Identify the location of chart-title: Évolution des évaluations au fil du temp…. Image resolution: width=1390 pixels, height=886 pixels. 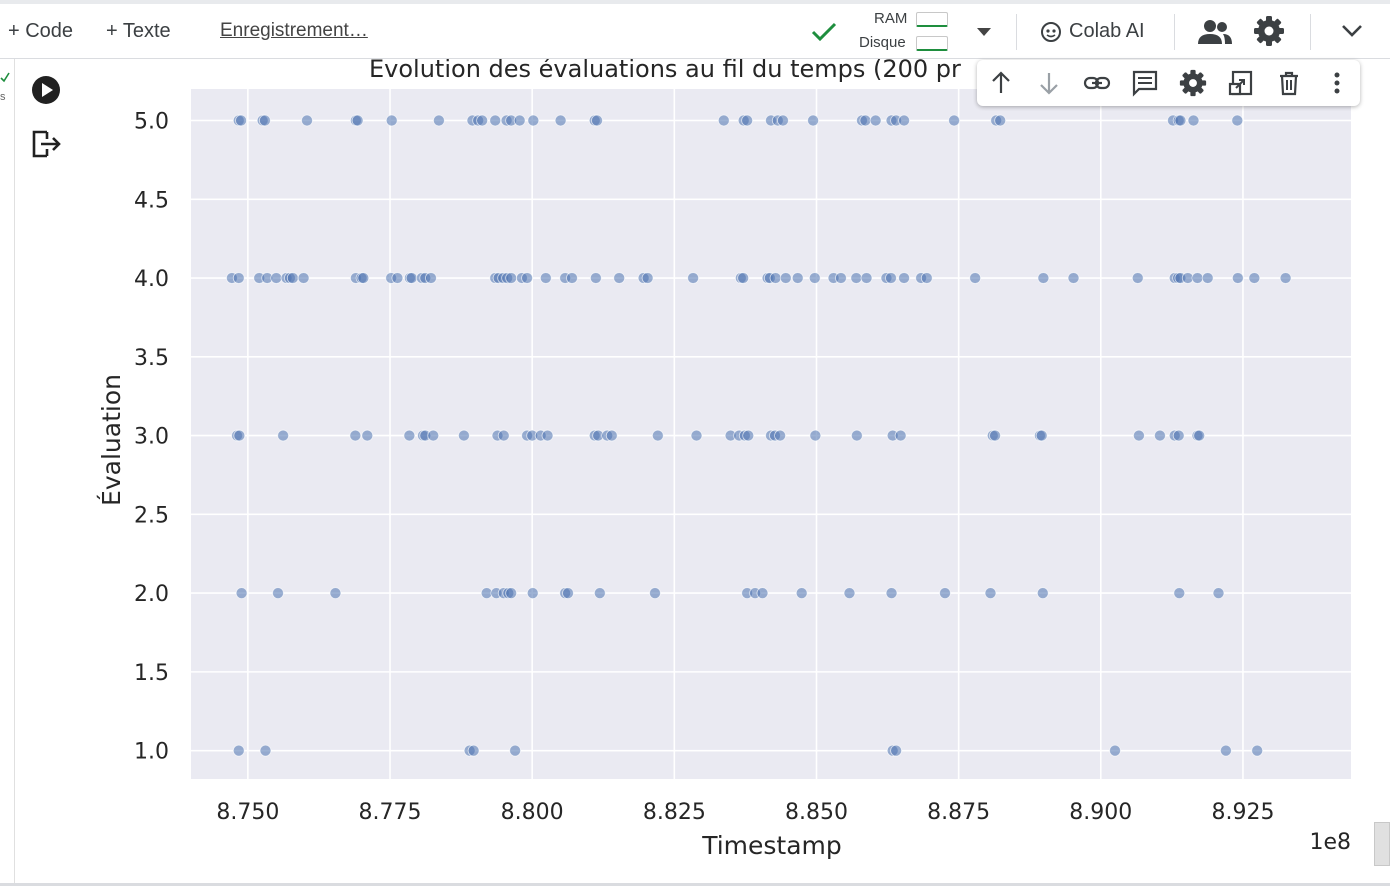
(665, 71).